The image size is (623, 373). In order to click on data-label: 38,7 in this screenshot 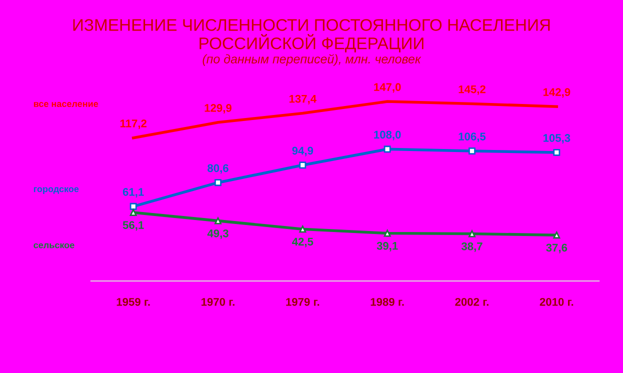, I will do `click(471, 247)`.